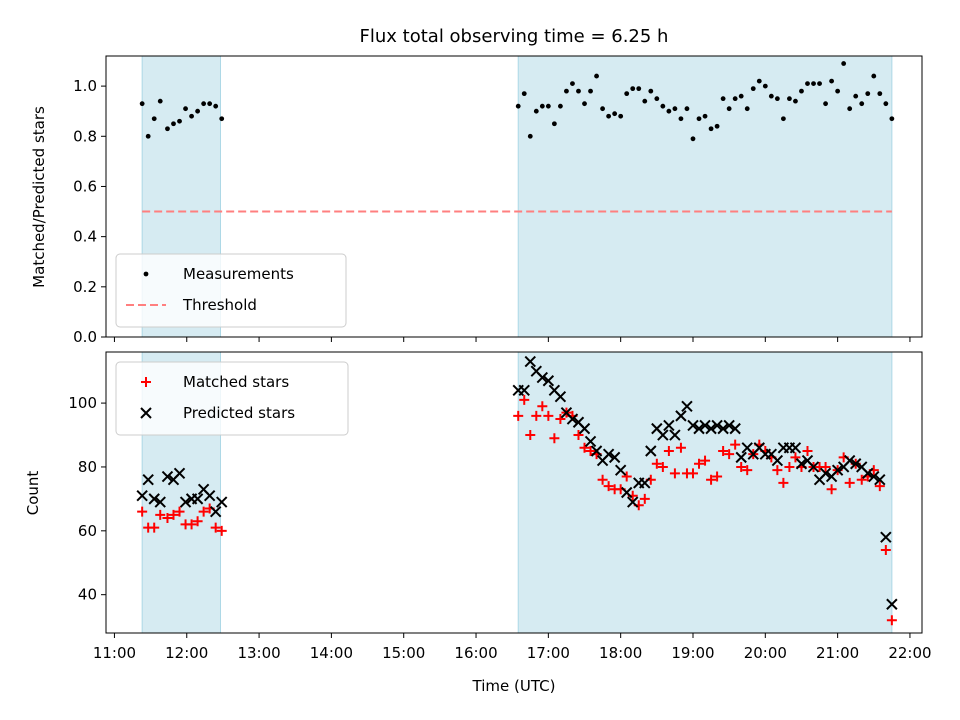 The image size is (960, 720). Describe the element at coordinates (85, 237) in the screenshot. I see `y-tick-label: 0.4` at that location.